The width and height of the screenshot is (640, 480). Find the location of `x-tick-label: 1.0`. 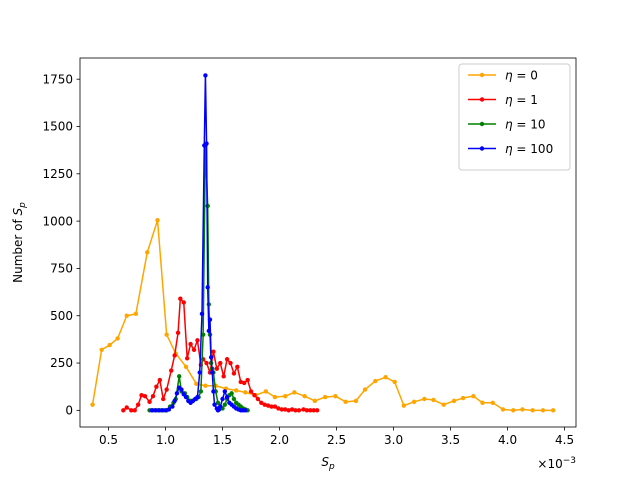

x-tick-label: 1.0 is located at coordinates (165, 440).